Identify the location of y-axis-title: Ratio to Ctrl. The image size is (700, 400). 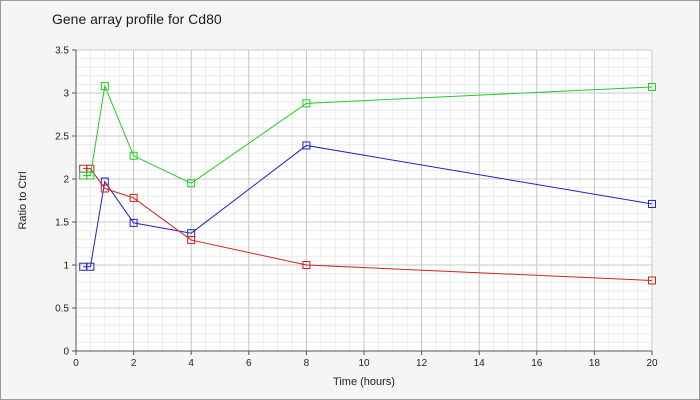
(23, 200).